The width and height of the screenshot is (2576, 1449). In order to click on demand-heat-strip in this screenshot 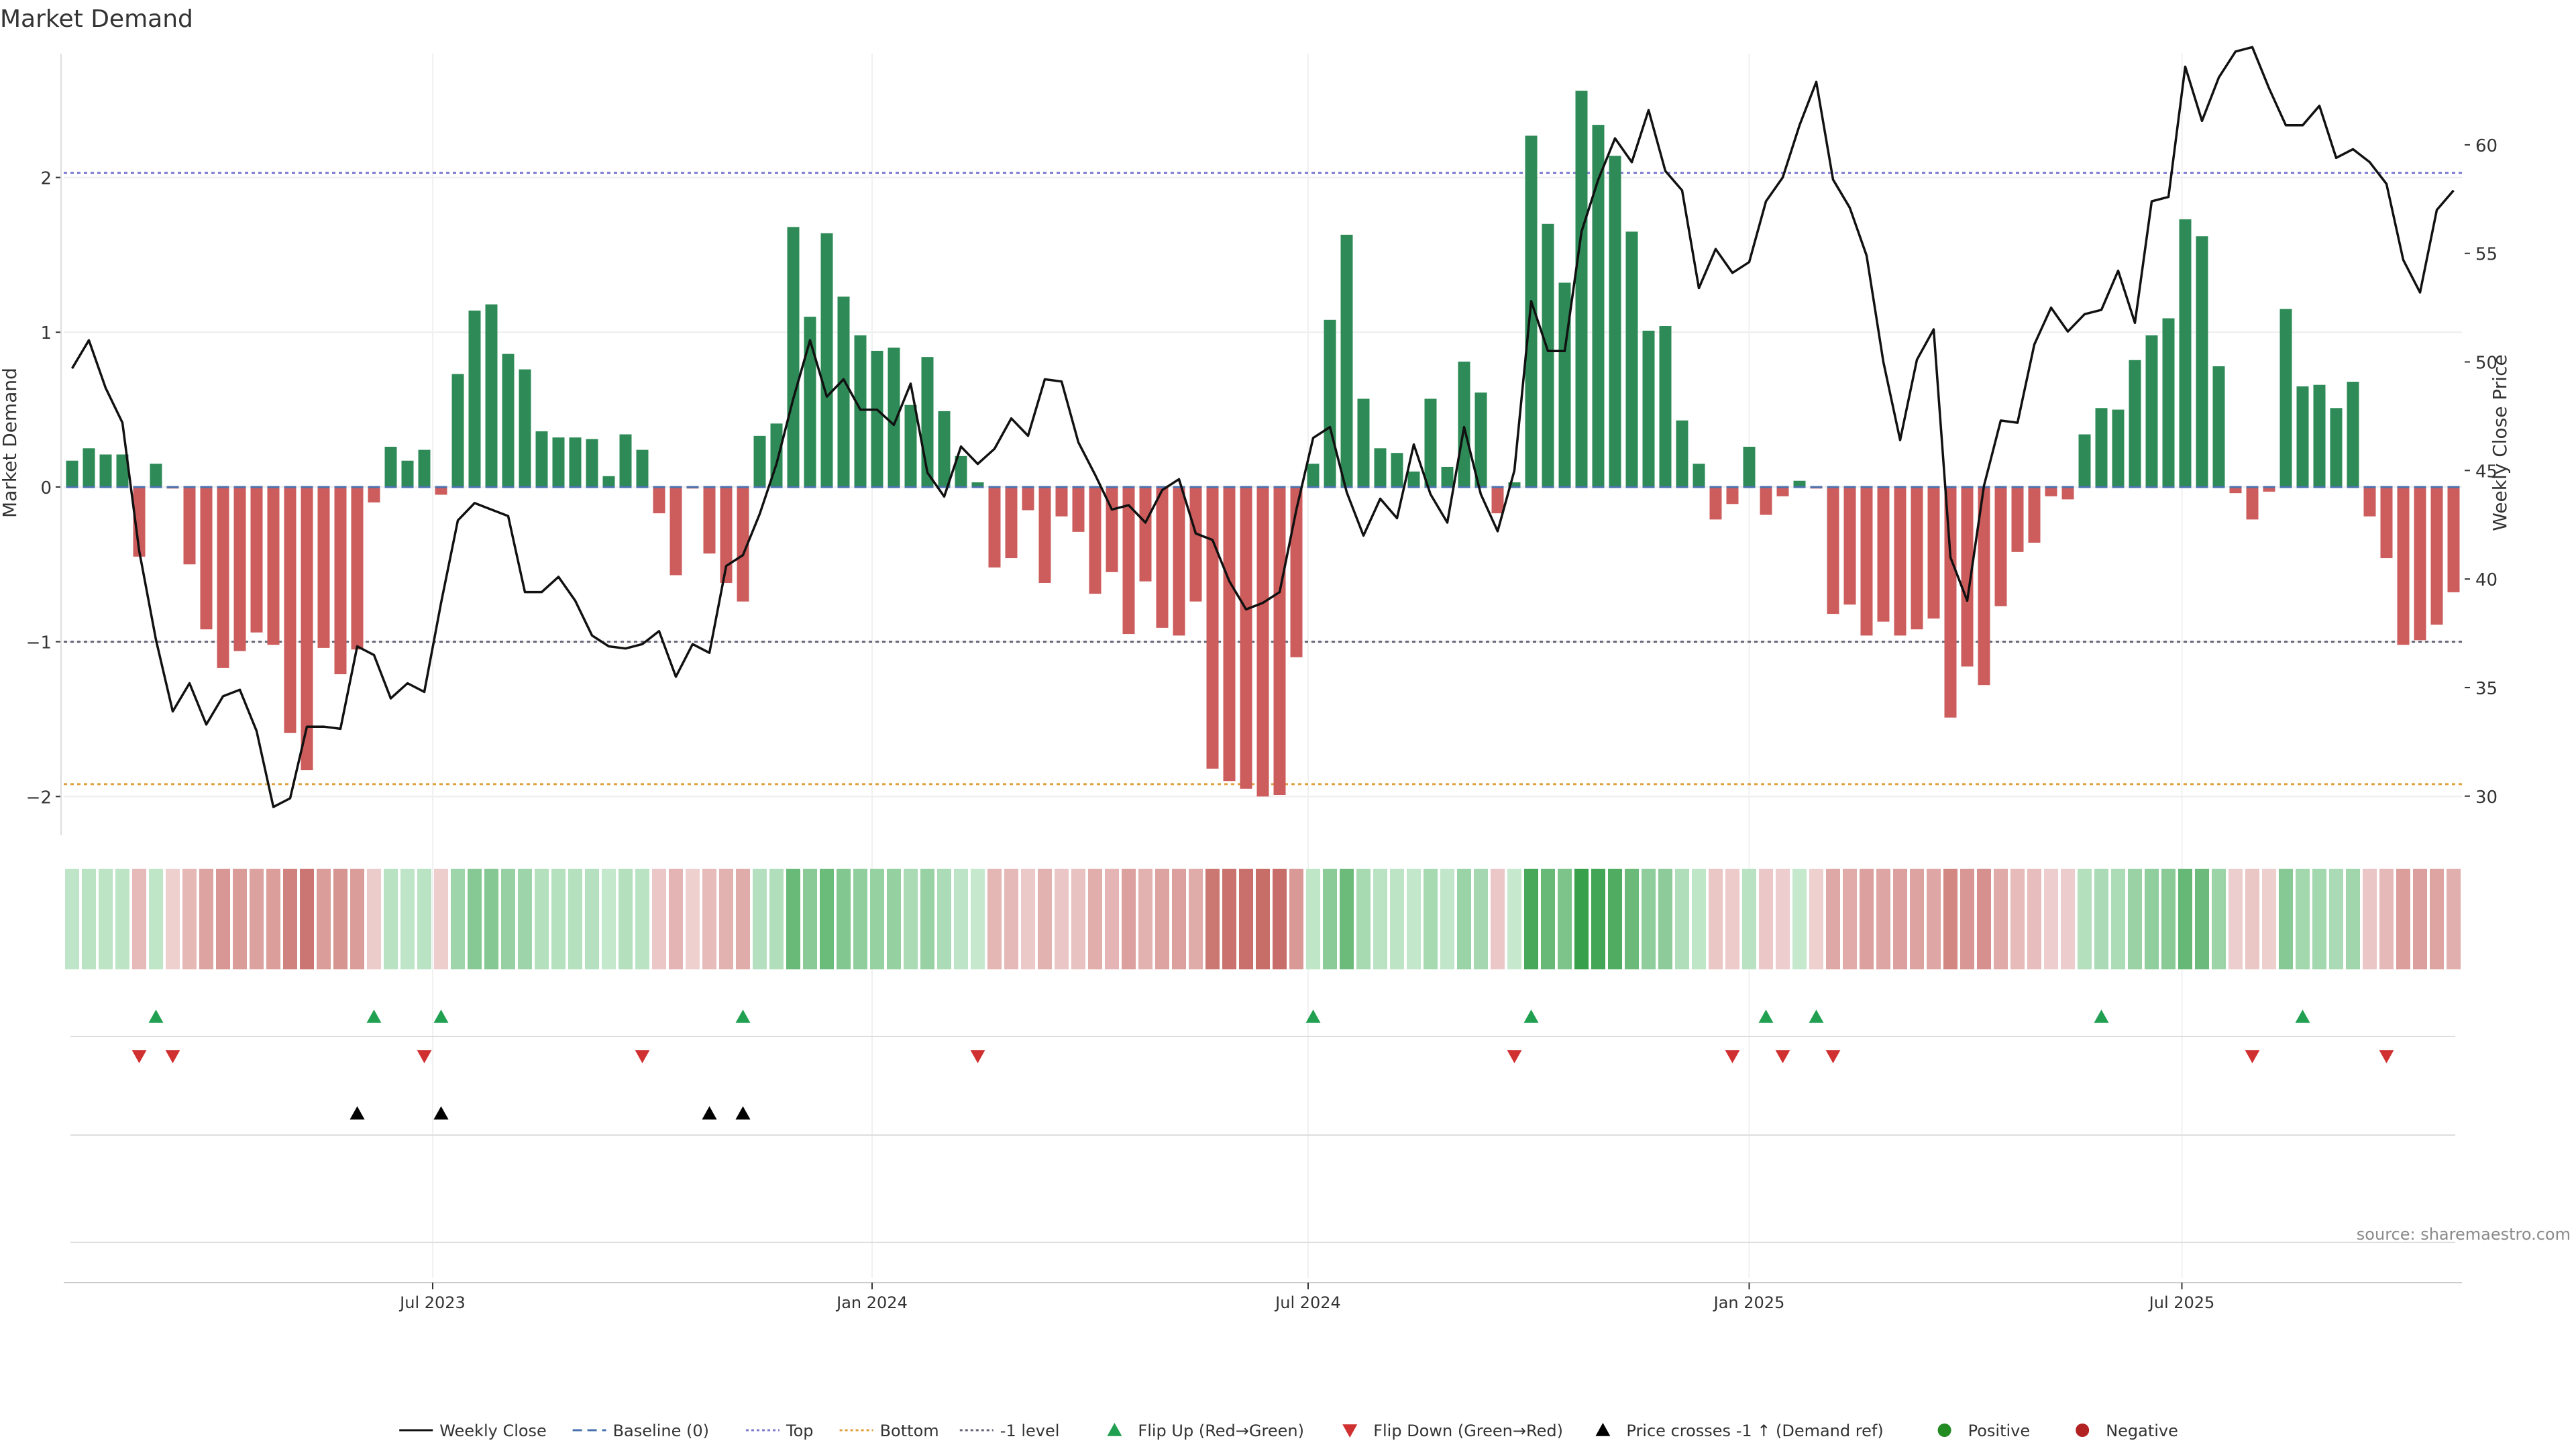, I will do `click(1263, 919)`.